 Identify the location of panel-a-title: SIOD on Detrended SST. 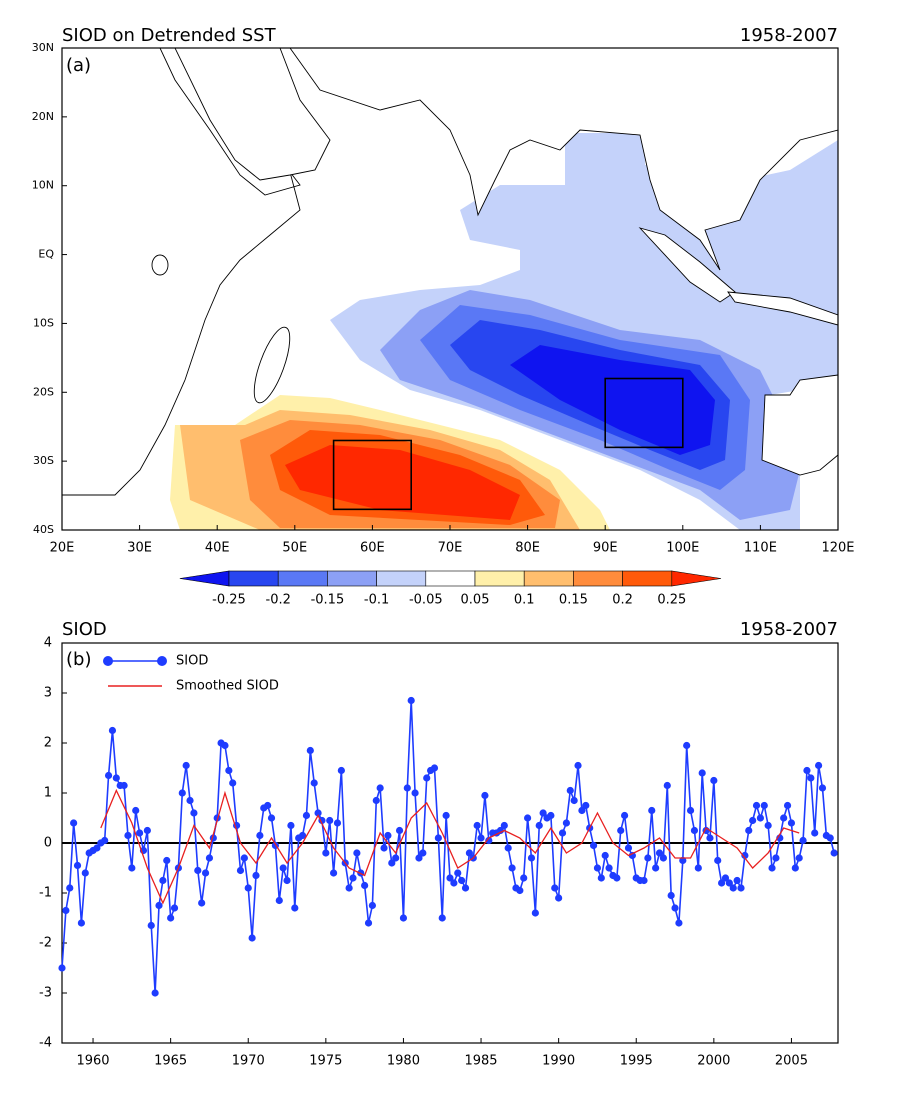
(169, 35).